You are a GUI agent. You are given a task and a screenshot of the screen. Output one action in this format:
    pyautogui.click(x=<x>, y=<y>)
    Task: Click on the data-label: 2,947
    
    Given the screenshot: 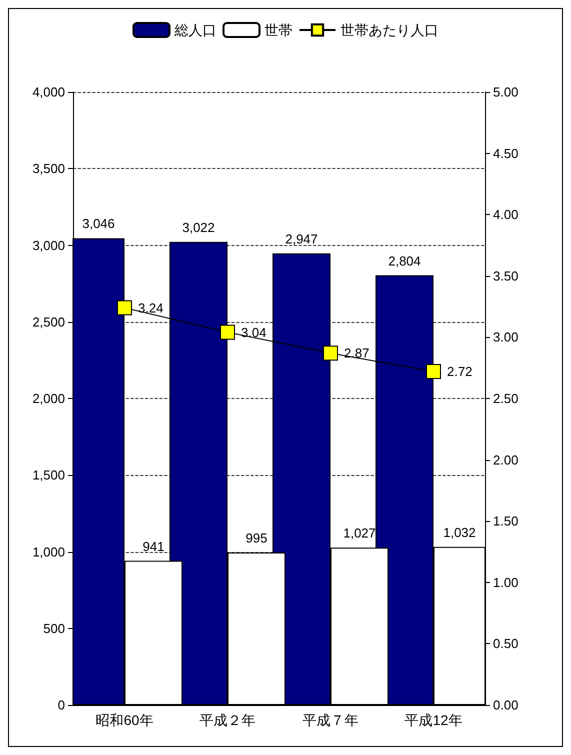 What is the action you would take?
    pyautogui.click(x=301, y=238)
    